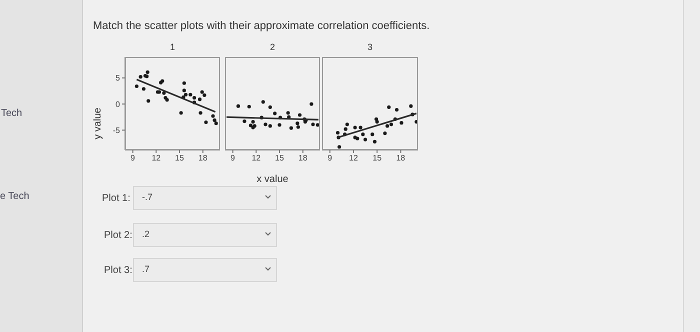 Image resolution: width=700 pixels, height=332 pixels. I want to click on y-axis-title: y value, so click(98, 124).